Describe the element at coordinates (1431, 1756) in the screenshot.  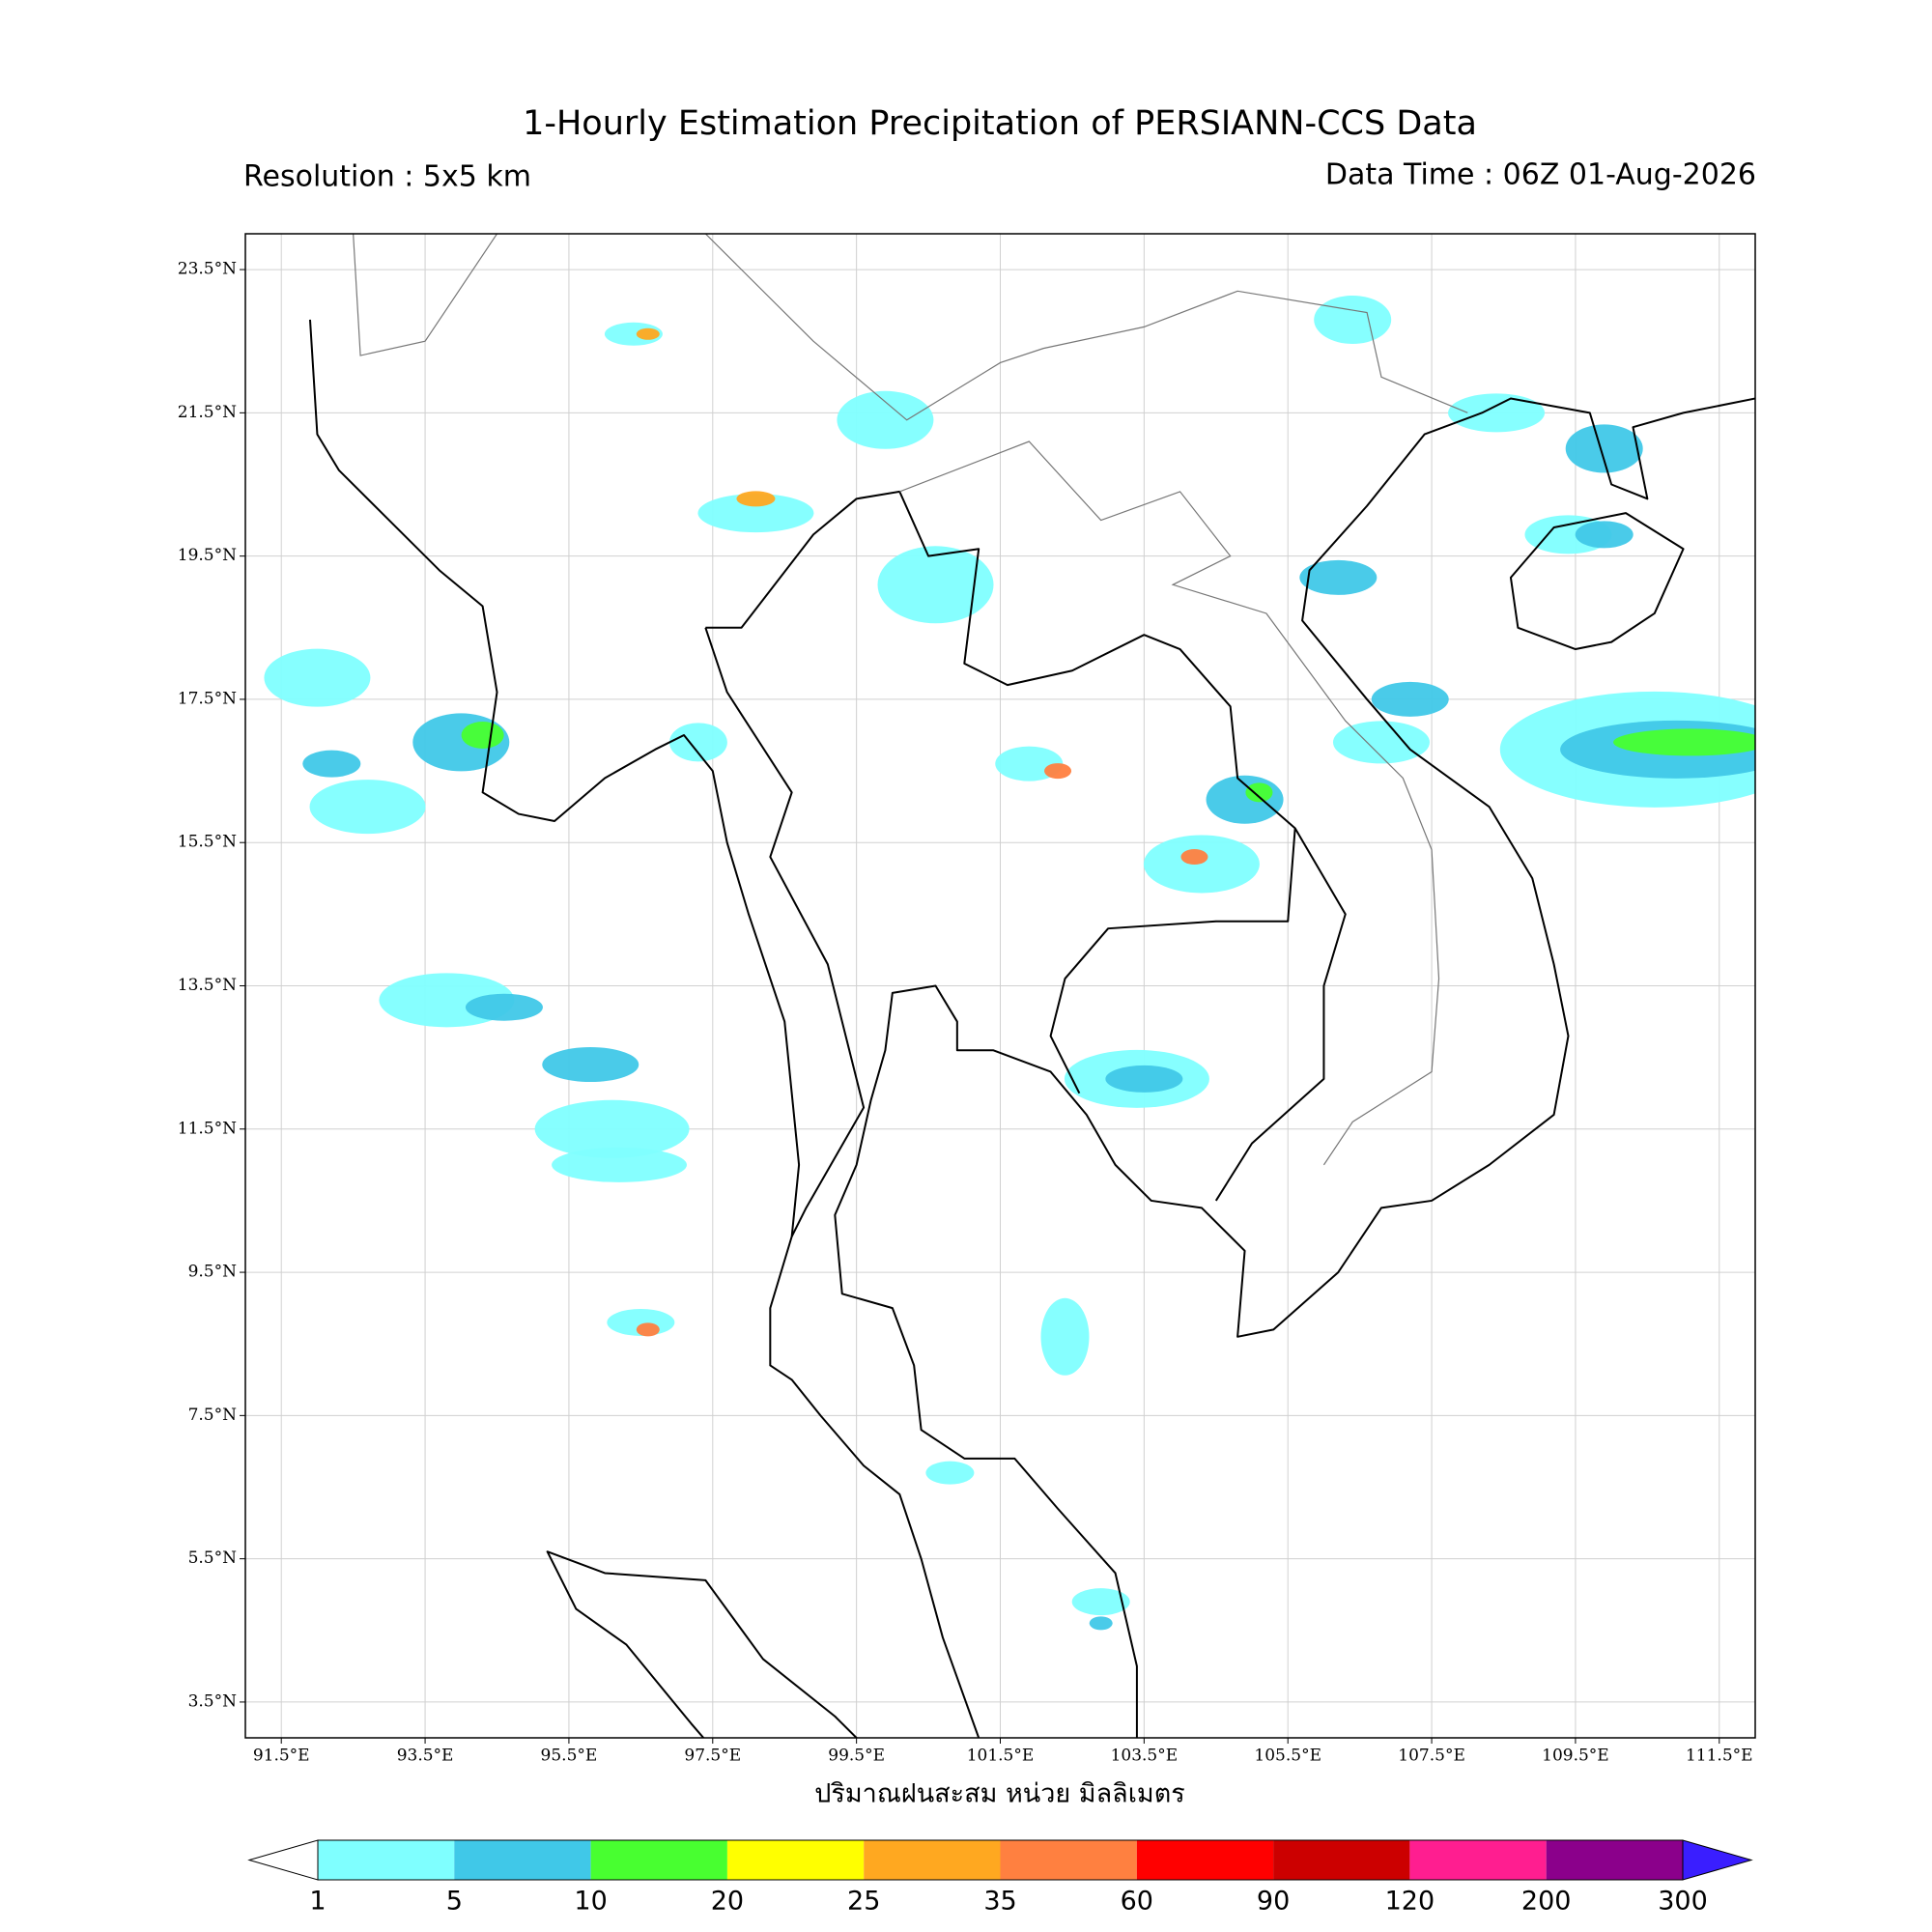
I see `x-tick-label: 107.5°E` at that location.